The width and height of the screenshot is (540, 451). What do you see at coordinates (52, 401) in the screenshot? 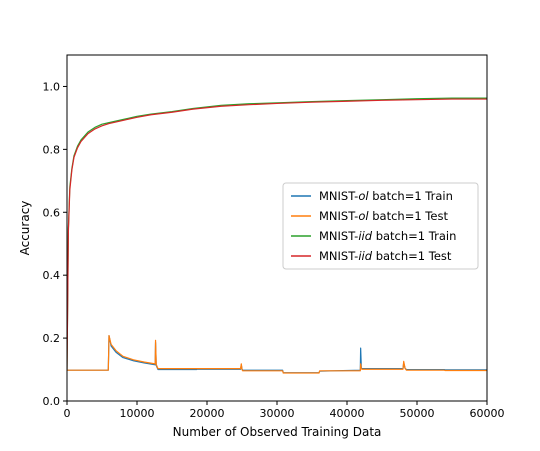
I see `y-tick-label: 0.0` at bounding box center [52, 401].